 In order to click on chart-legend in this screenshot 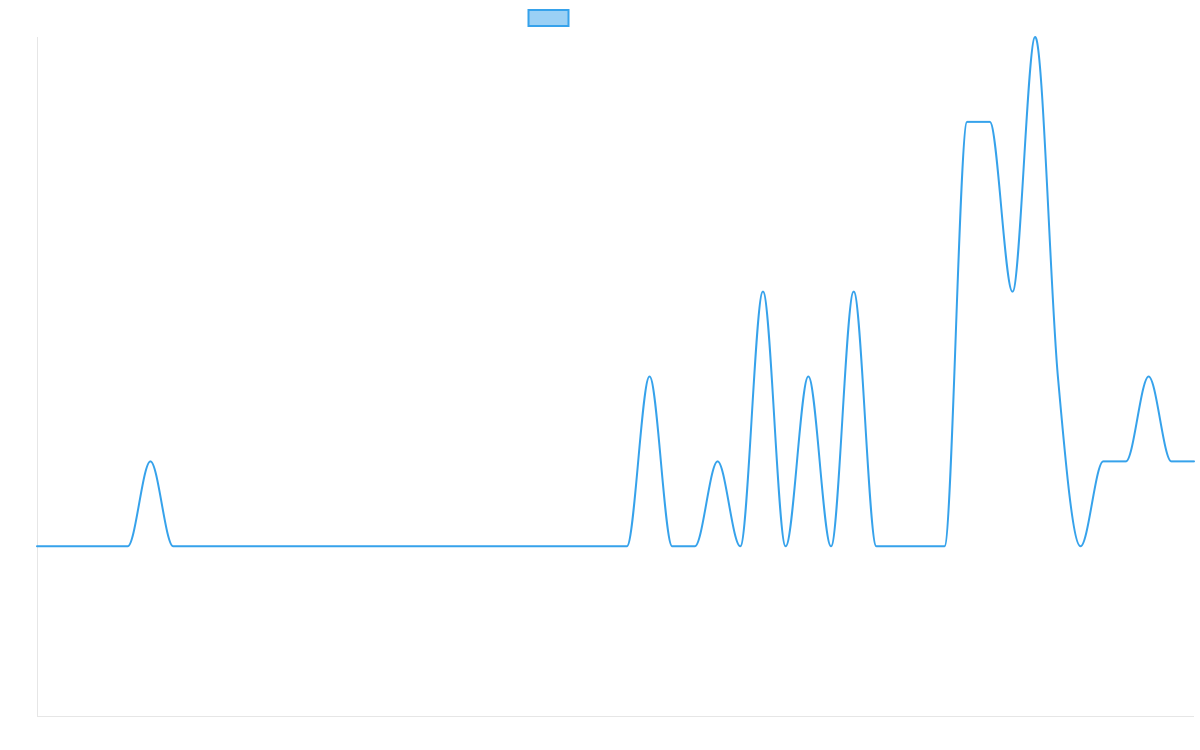, I will do `click(548, 18)`.